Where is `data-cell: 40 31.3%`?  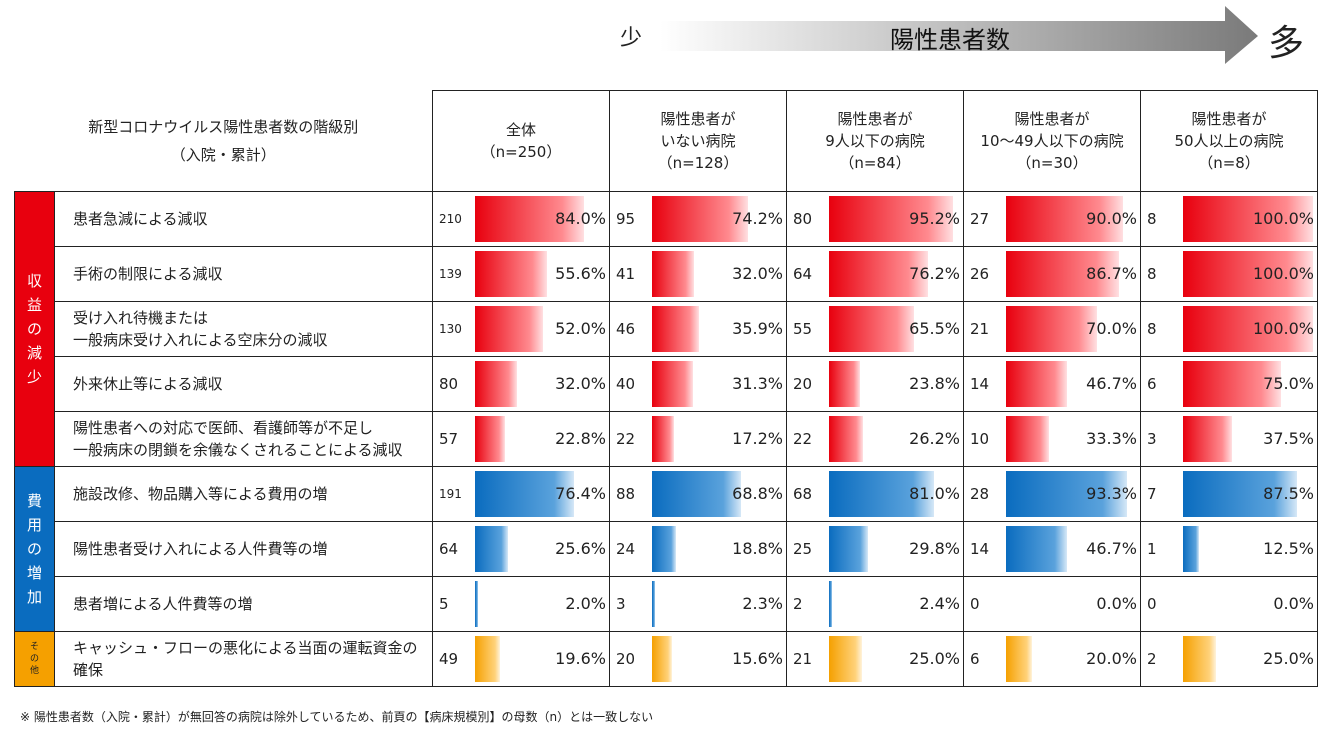 data-cell: 40 31.3% is located at coordinates (698, 384).